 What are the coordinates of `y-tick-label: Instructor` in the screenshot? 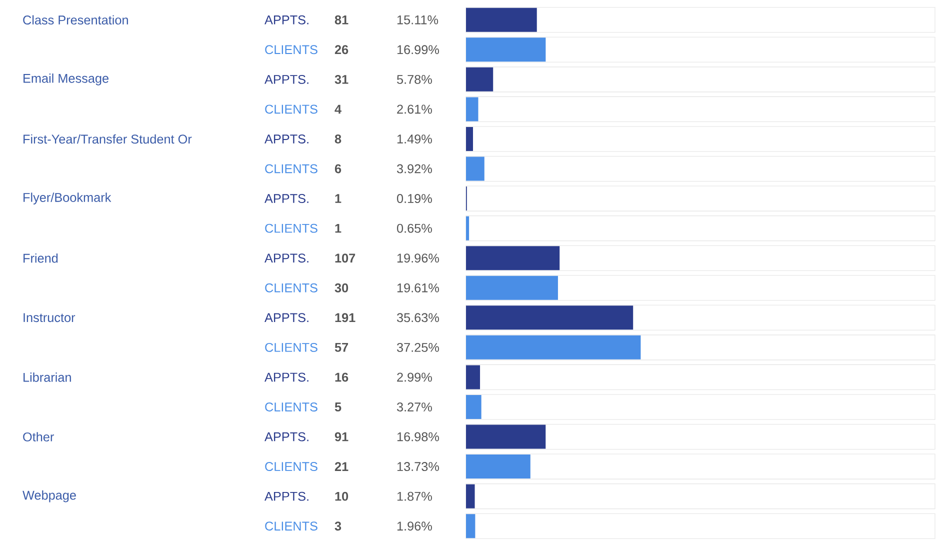 It's located at (50, 317).